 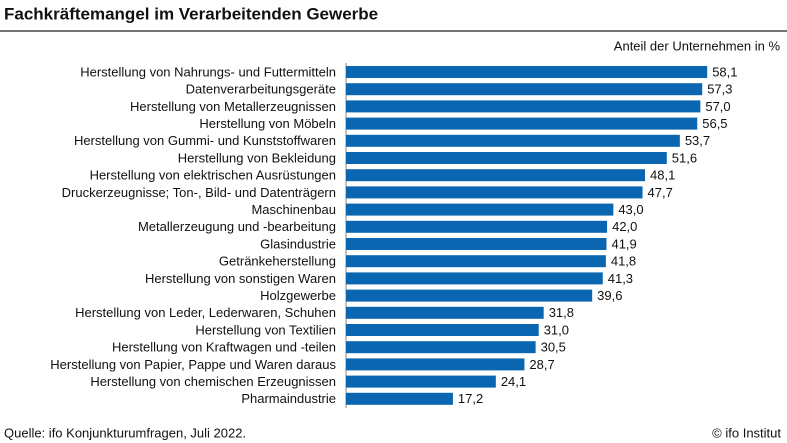 What do you see at coordinates (213, 381) in the screenshot?
I see `y-tick-label: Herstellung von chemischen Erzeugnissen` at bounding box center [213, 381].